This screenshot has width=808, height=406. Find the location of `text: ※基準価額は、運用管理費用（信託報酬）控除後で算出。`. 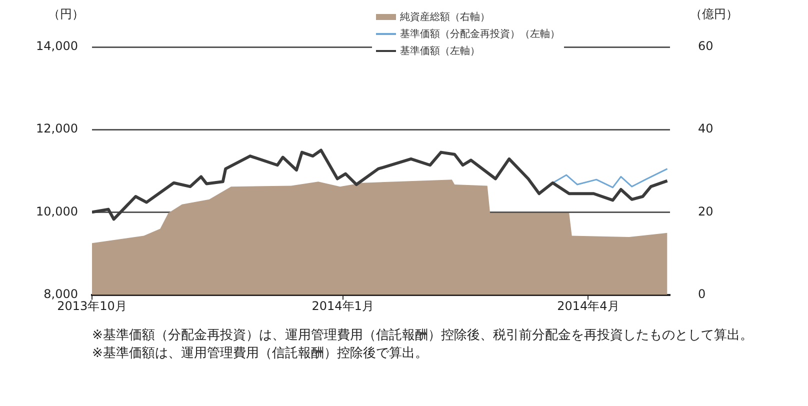

text: ※基準価額は、運用管理費用（信託報酬）控除後で算出。 is located at coordinates (260, 354).